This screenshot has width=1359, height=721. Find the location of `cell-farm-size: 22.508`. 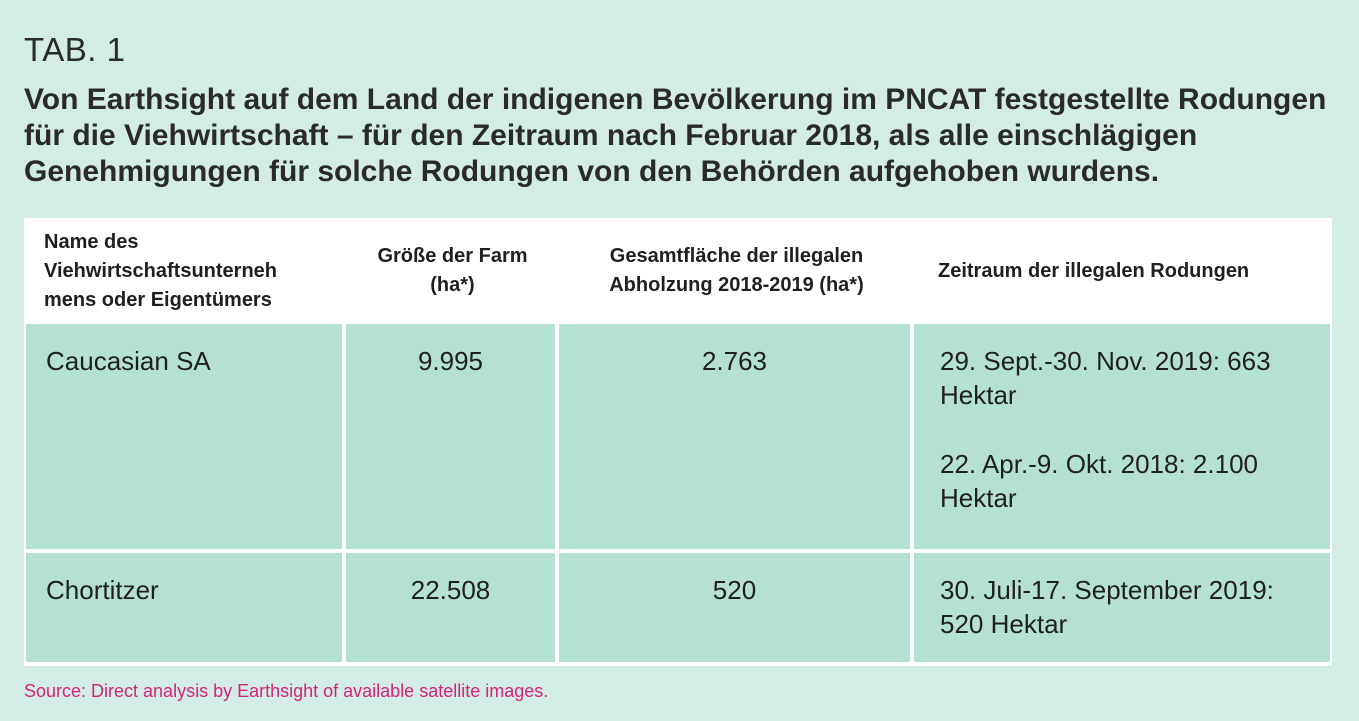

cell-farm-size: 22.508 is located at coordinates (452, 609).